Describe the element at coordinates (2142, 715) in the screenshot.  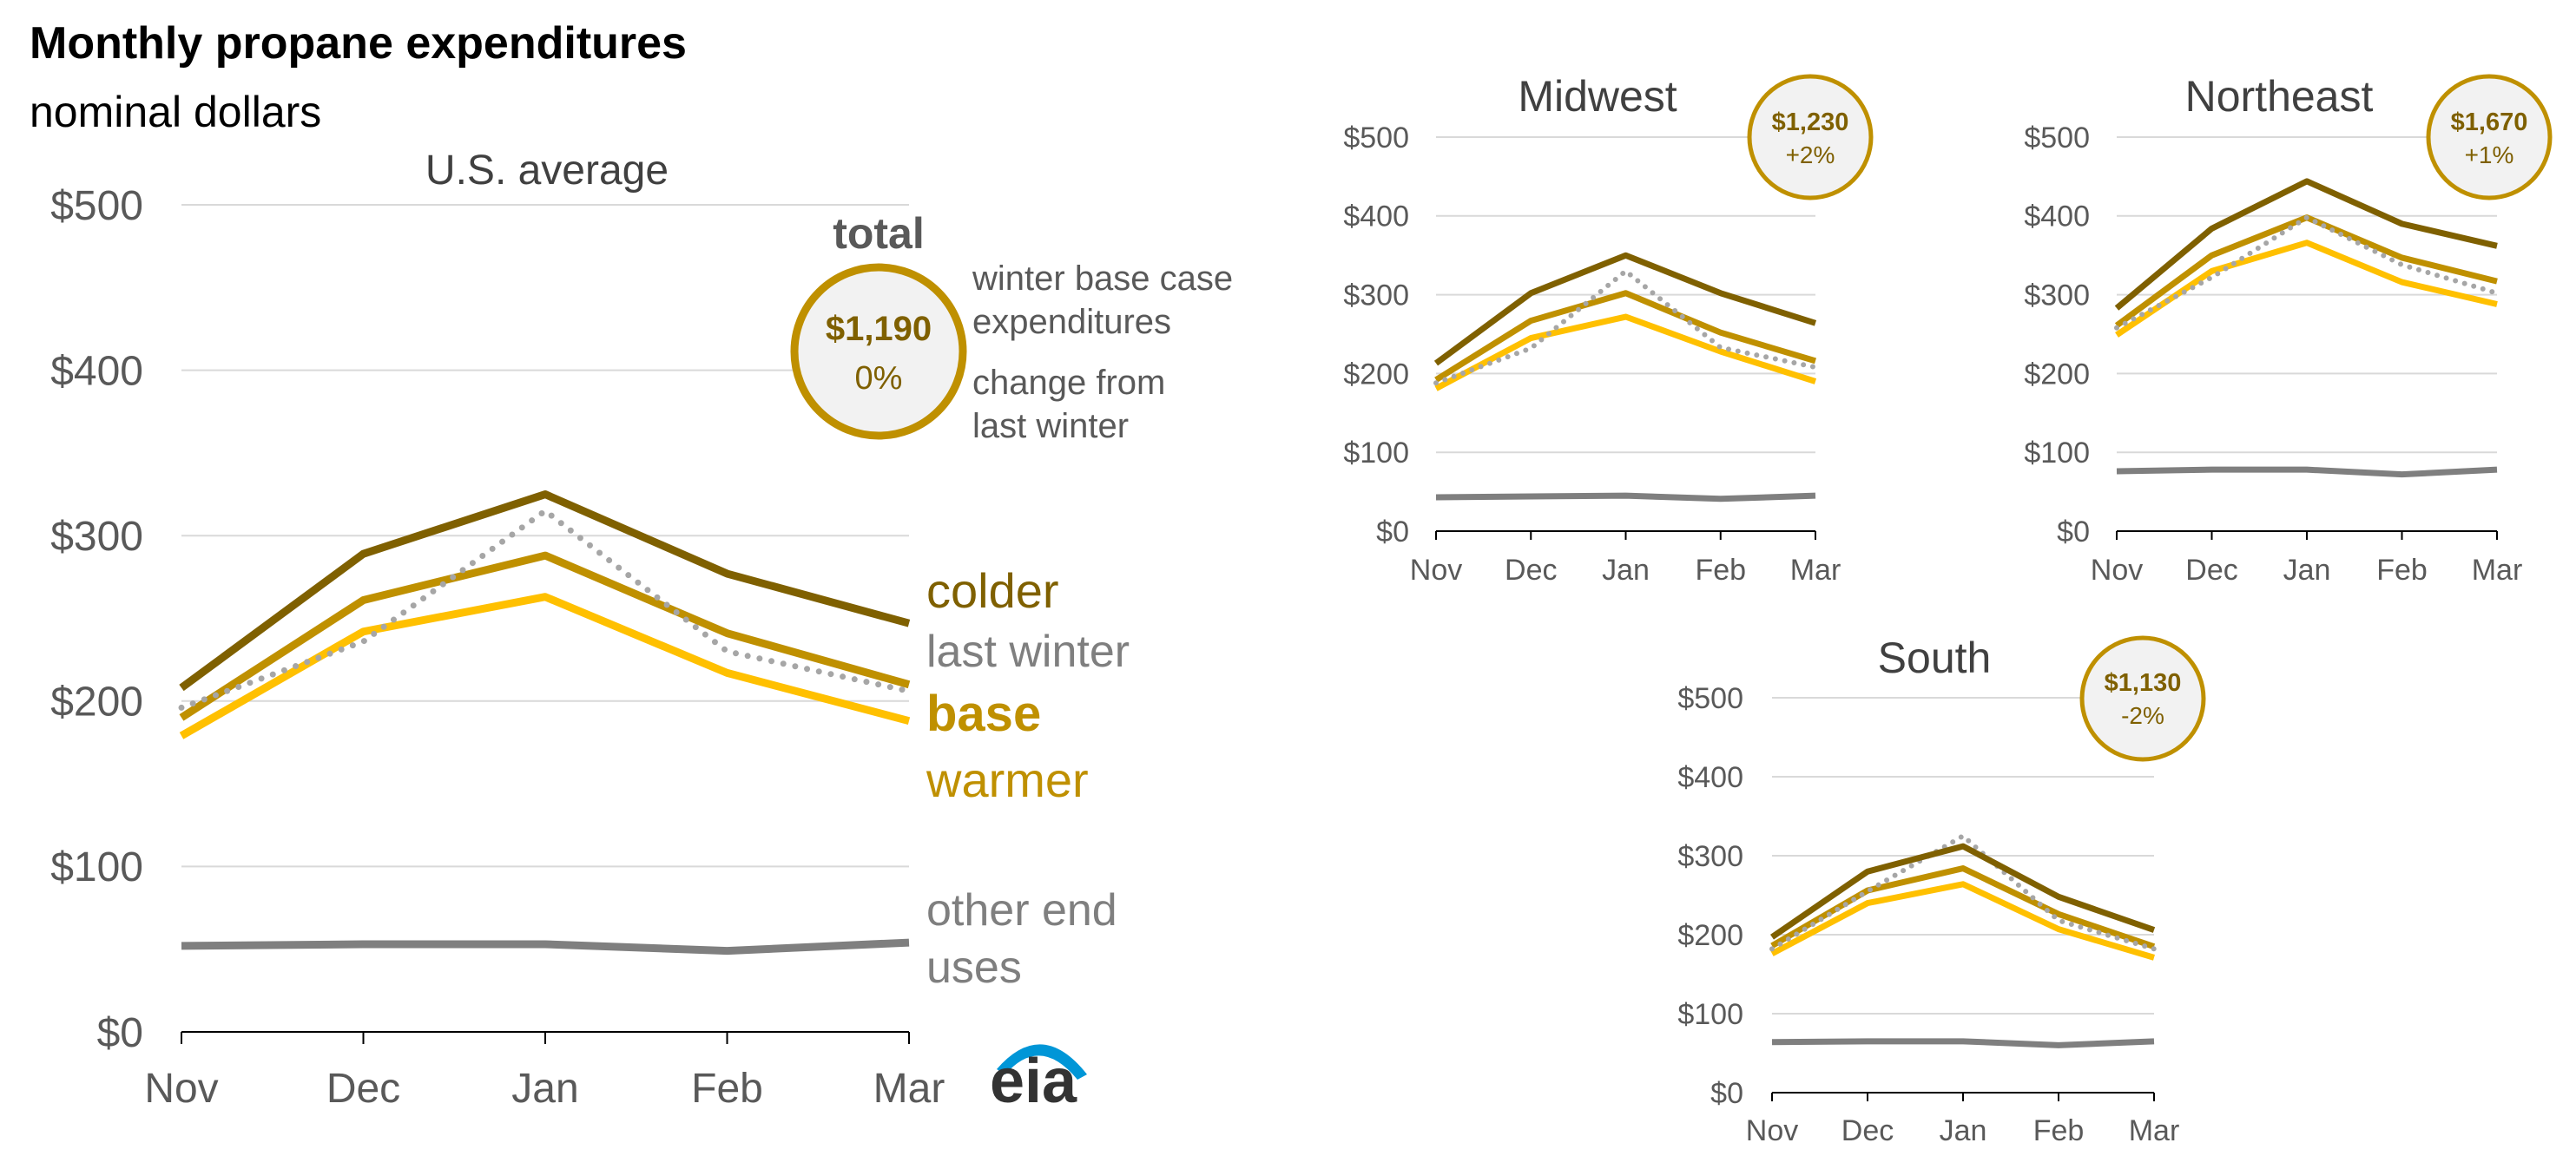
I see `total-badge-change: -2%` at that location.